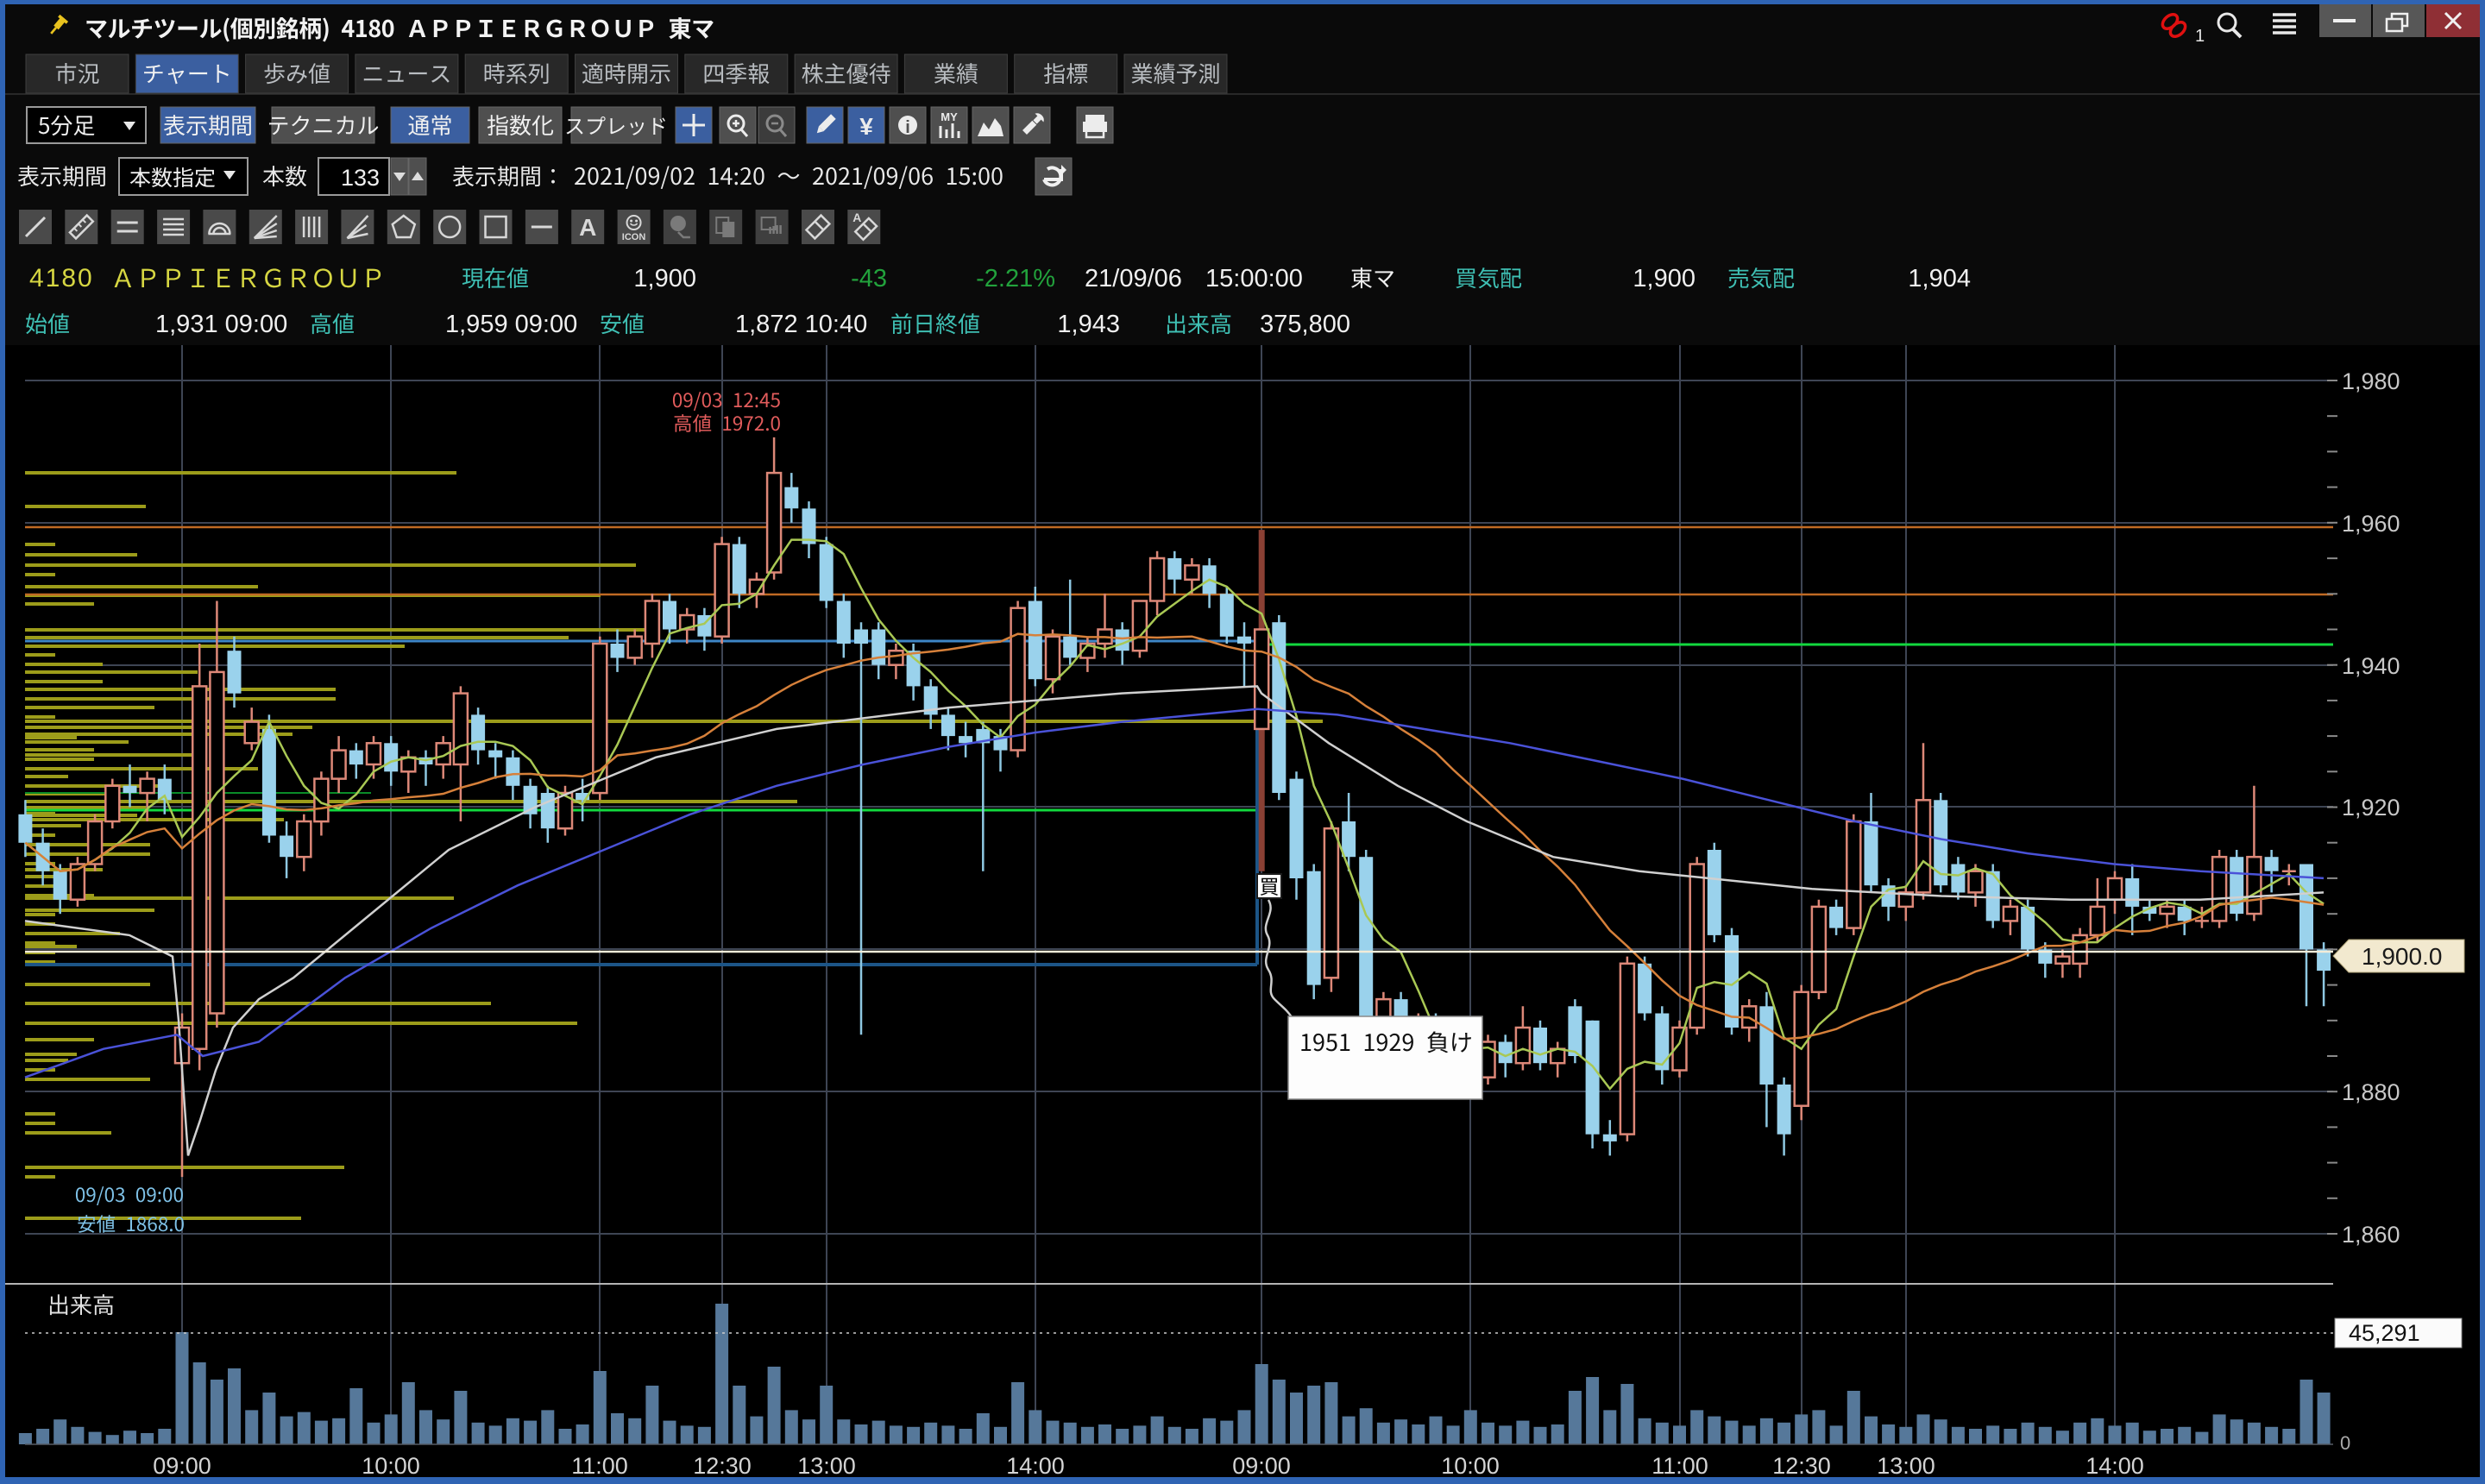 The width and height of the screenshot is (2485, 1484). Describe the element at coordinates (2371, 524) in the screenshot. I see `svg-text: 1,960` at that location.